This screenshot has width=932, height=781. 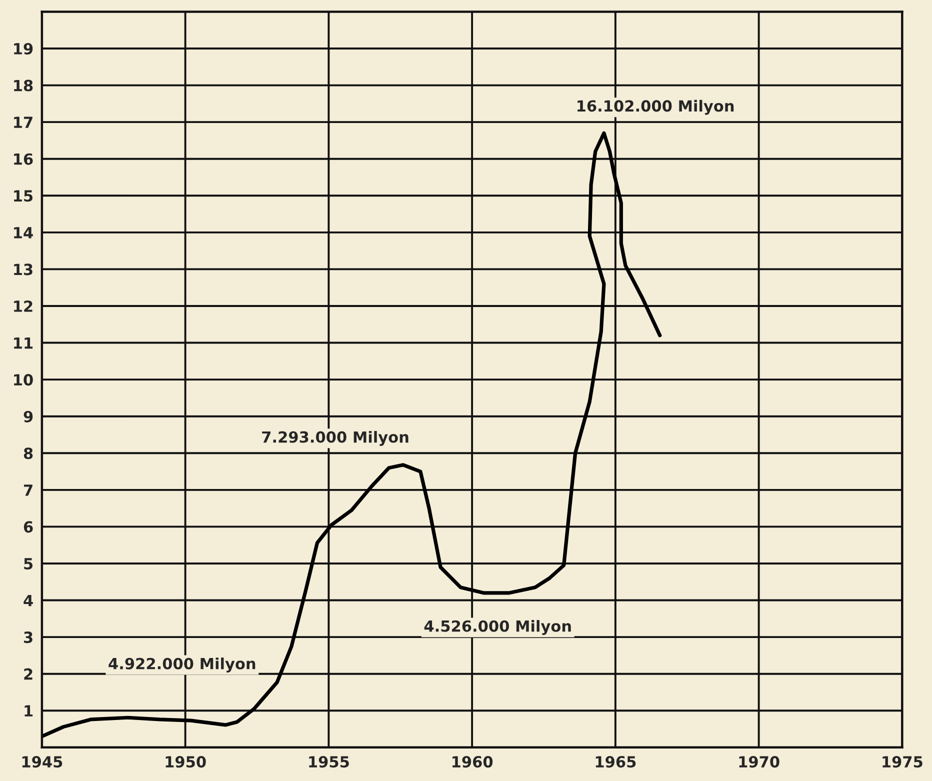 I want to click on annotation: 4.922.000 Milyon, so click(x=182, y=665).